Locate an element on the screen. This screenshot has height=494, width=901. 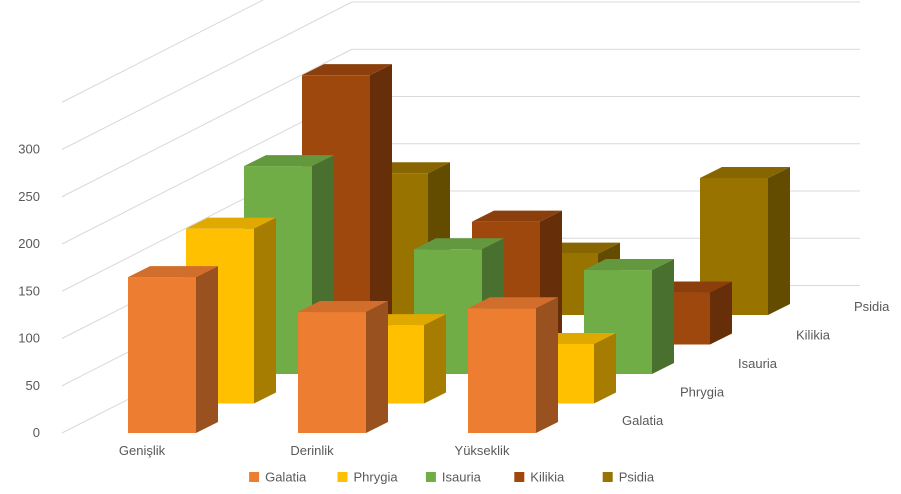
depth-axis-label: Phrygia is located at coordinates (702, 392).